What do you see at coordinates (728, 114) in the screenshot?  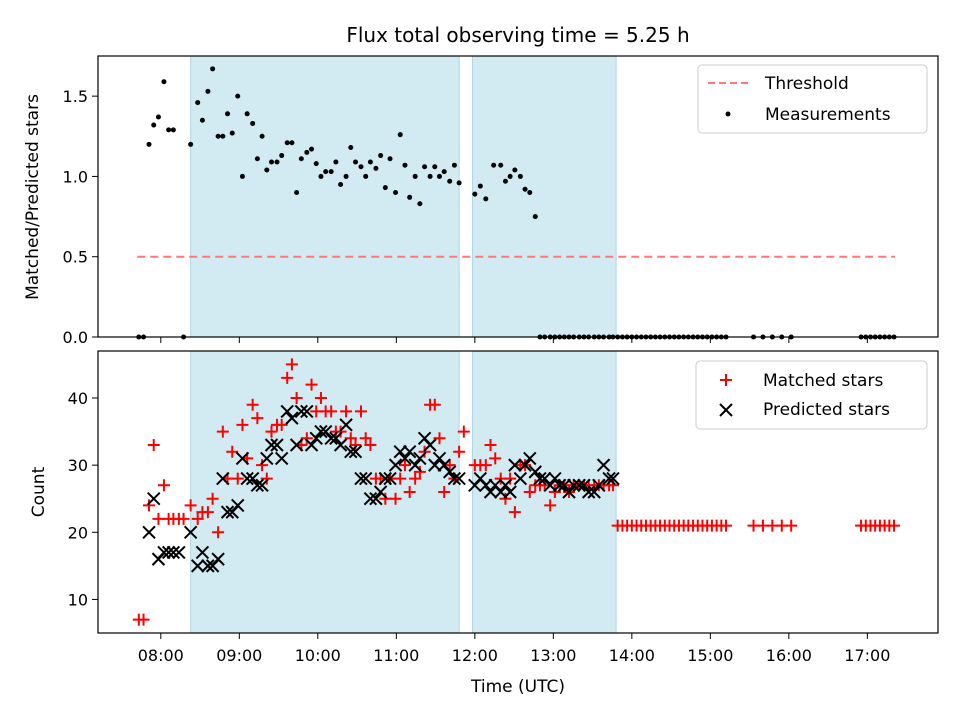 I see `legend-measurements-swatch` at bounding box center [728, 114].